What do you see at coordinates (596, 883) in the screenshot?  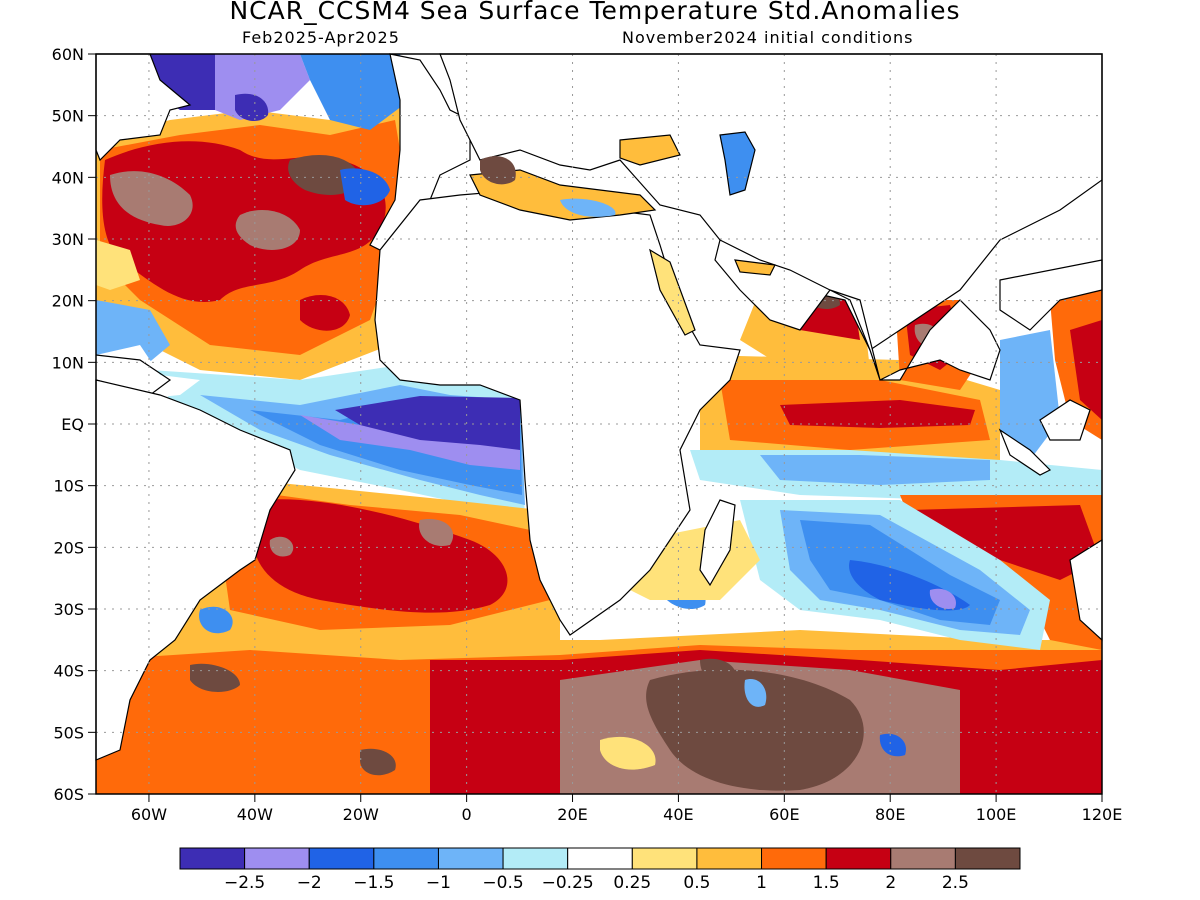 I see `colorbar-labels: −2.5 −2 −1.5 −1 −0.5 −0.25 0.25 0.5 1 1.5 2 2.5` at bounding box center [596, 883].